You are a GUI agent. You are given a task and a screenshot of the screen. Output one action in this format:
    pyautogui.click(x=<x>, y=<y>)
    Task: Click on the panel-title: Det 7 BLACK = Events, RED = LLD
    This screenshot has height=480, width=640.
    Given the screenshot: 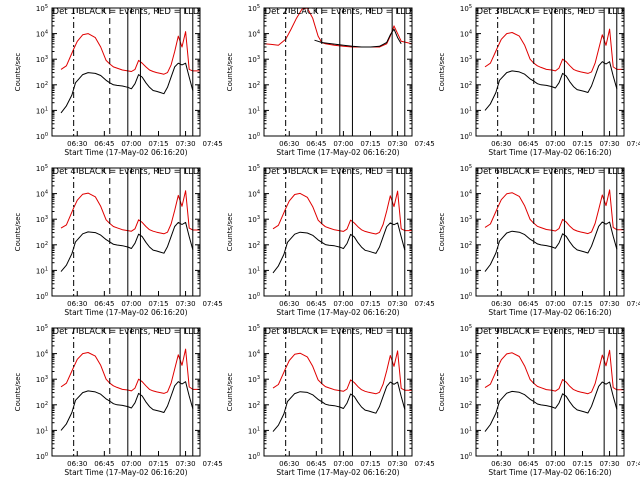 What is the action you would take?
    pyautogui.click(x=126, y=332)
    